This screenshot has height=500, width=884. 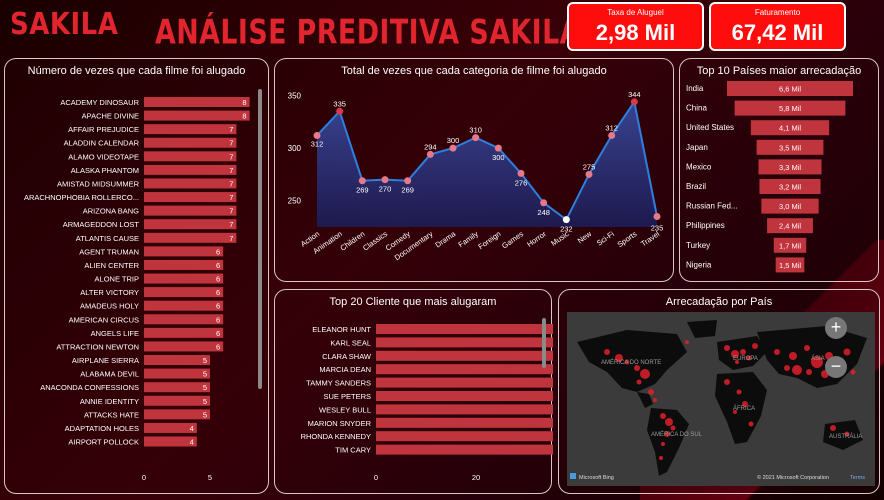 I want to click on category-x-label: Classics, so click(x=375, y=241).